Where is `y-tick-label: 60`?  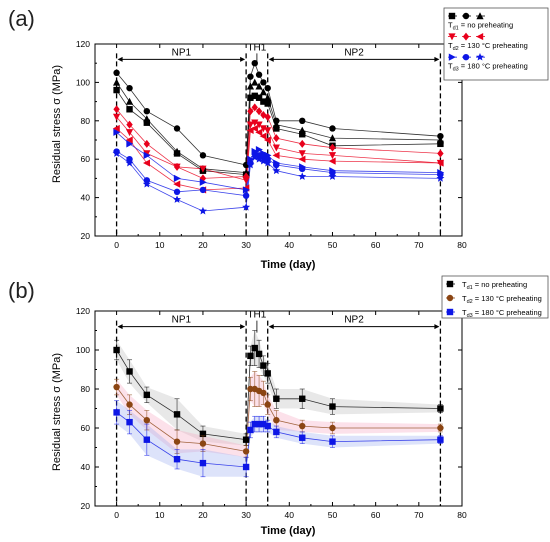
y-tick-label: 60 is located at coordinates (86, 428).